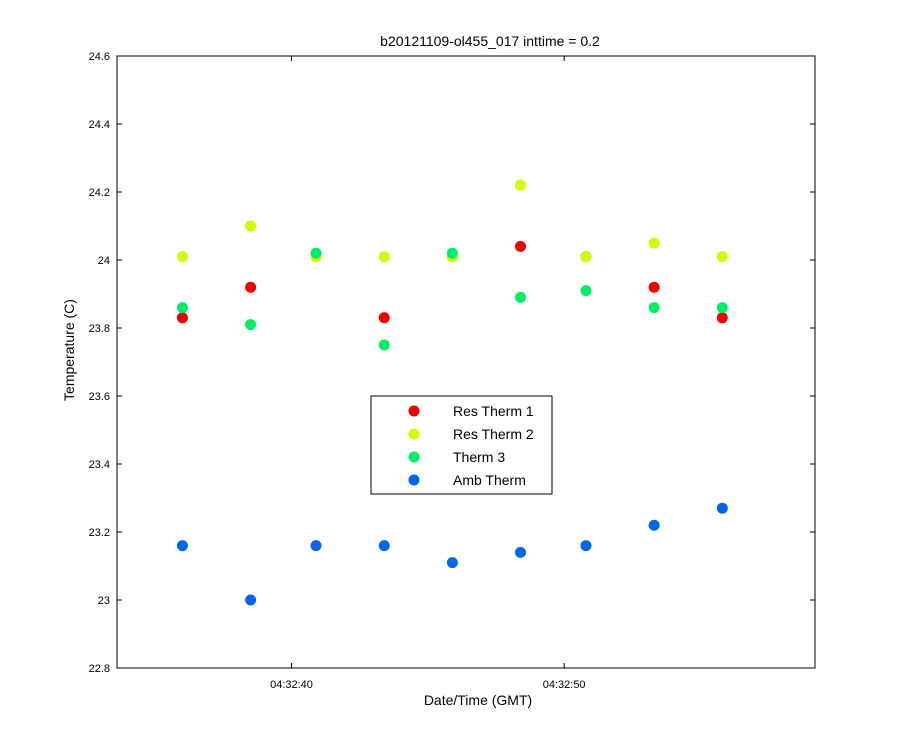 The image size is (900, 750). What do you see at coordinates (493, 434) in the screenshot?
I see `legend-label: Res Therm 2` at bounding box center [493, 434].